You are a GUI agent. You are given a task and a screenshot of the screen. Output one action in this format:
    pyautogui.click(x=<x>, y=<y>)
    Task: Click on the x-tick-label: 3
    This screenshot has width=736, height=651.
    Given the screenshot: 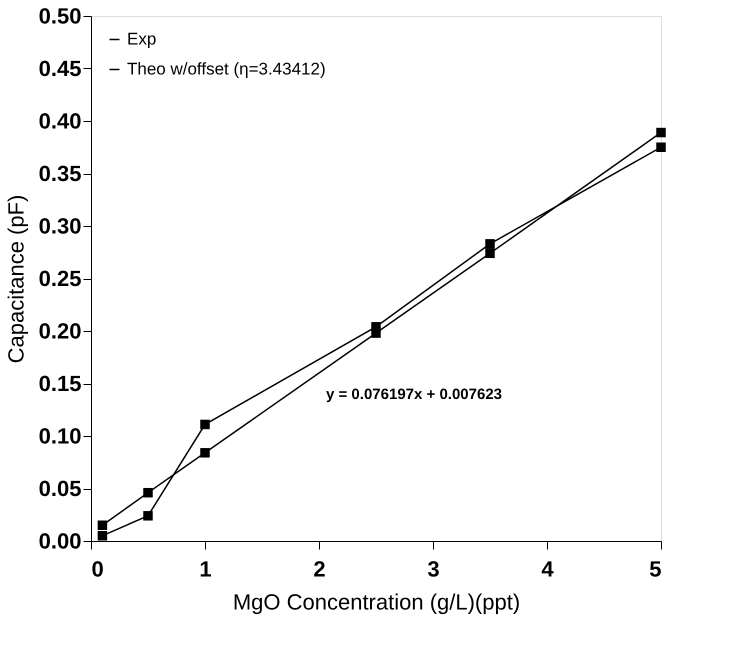 What is the action you would take?
    pyautogui.click(x=433, y=569)
    